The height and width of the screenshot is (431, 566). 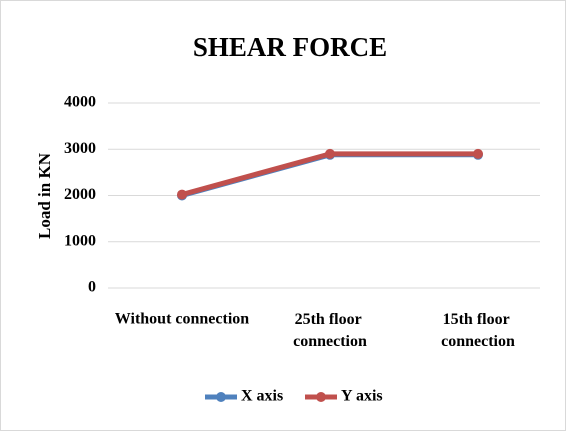 I want to click on y-tick-label: 2000, so click(x=80, y=194).